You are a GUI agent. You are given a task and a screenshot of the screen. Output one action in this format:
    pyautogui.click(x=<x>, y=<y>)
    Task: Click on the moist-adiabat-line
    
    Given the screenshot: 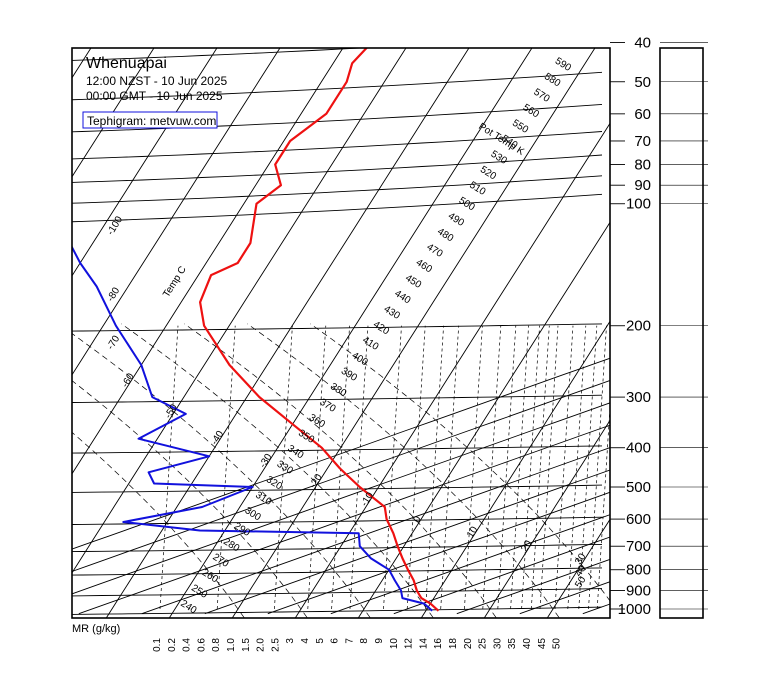 What is the action you would take?
    pyautogui.click(x=158, y=524)
    